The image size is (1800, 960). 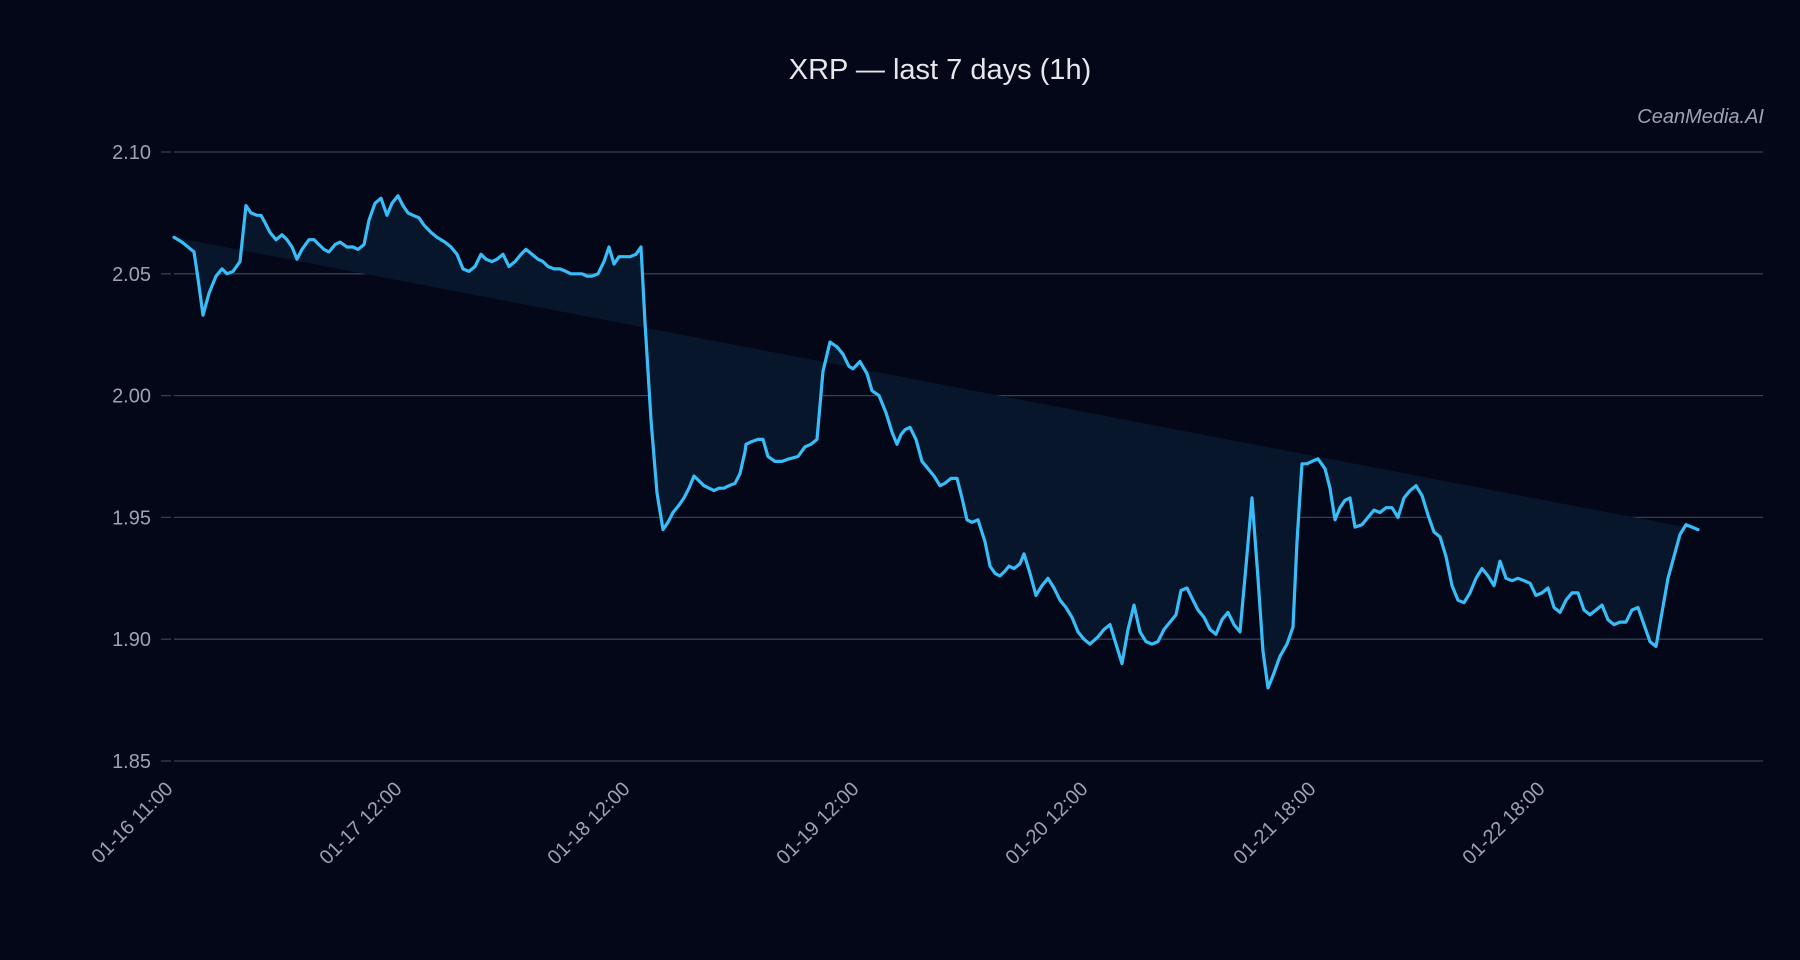 What do you see at coordinates (1046, 823) in the screenshot?
I see `x-tick-label: 01-20 12:00` at bounding box center [1046, 823].